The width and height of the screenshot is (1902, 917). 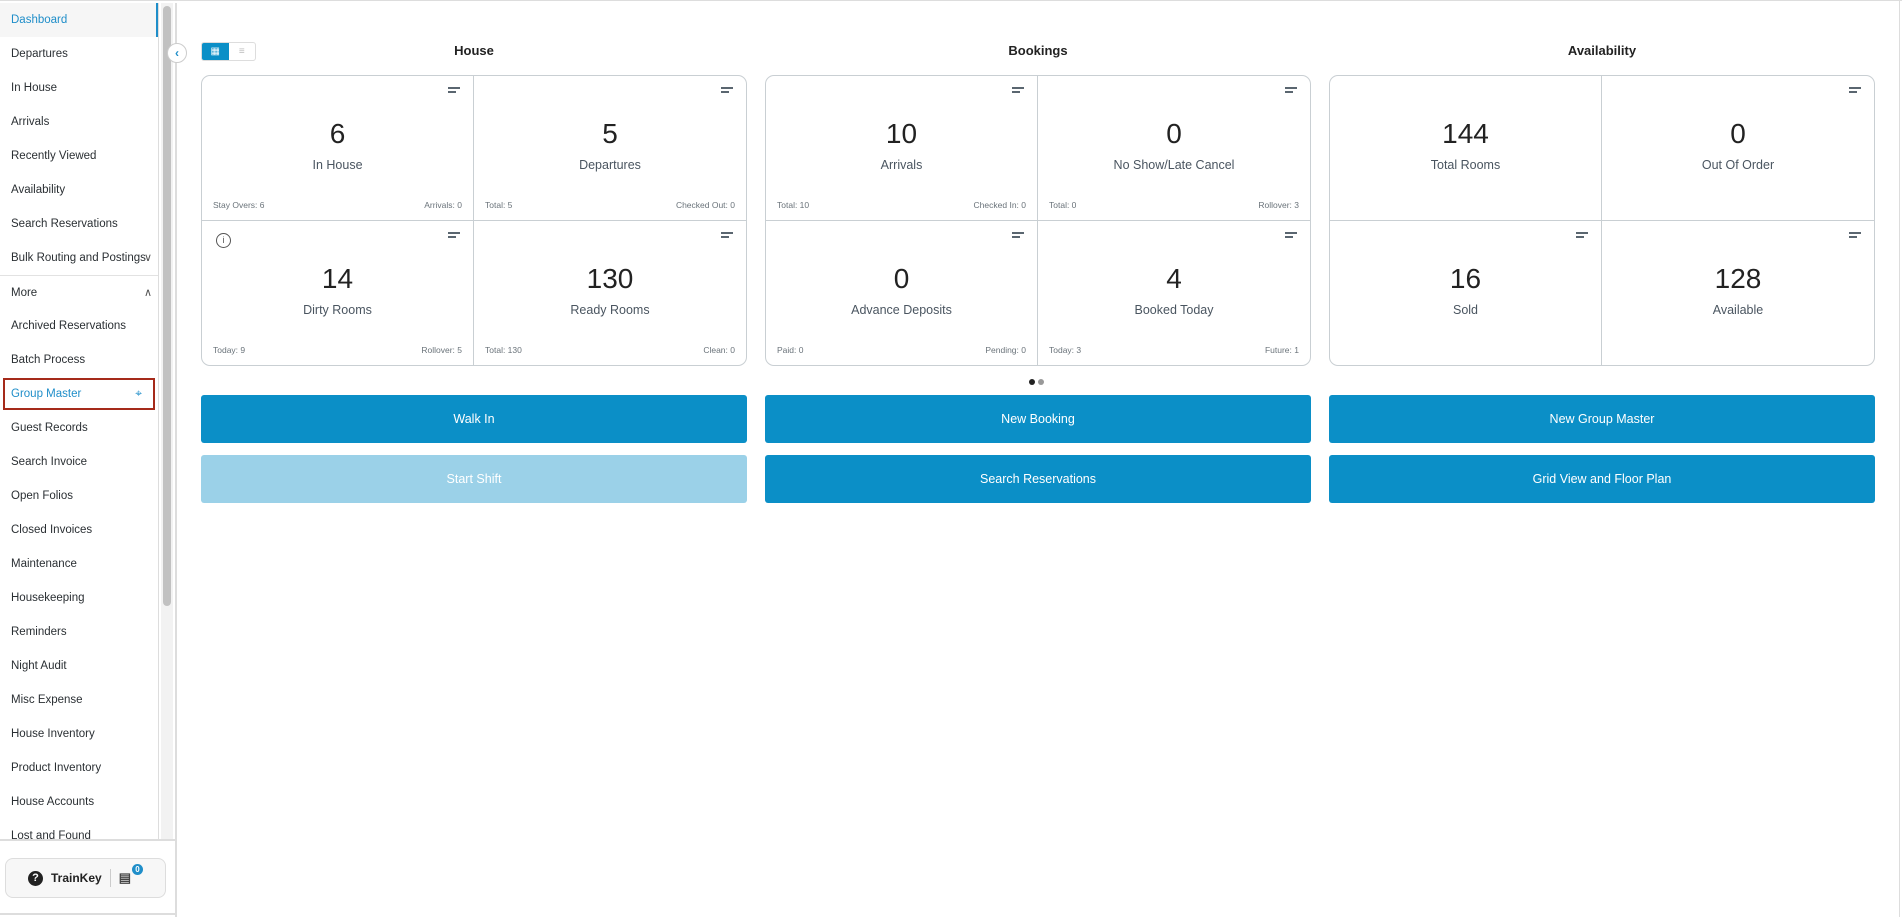 I want to click on sidebar-item-label: Search Reservations, so click(x=64, y=224).